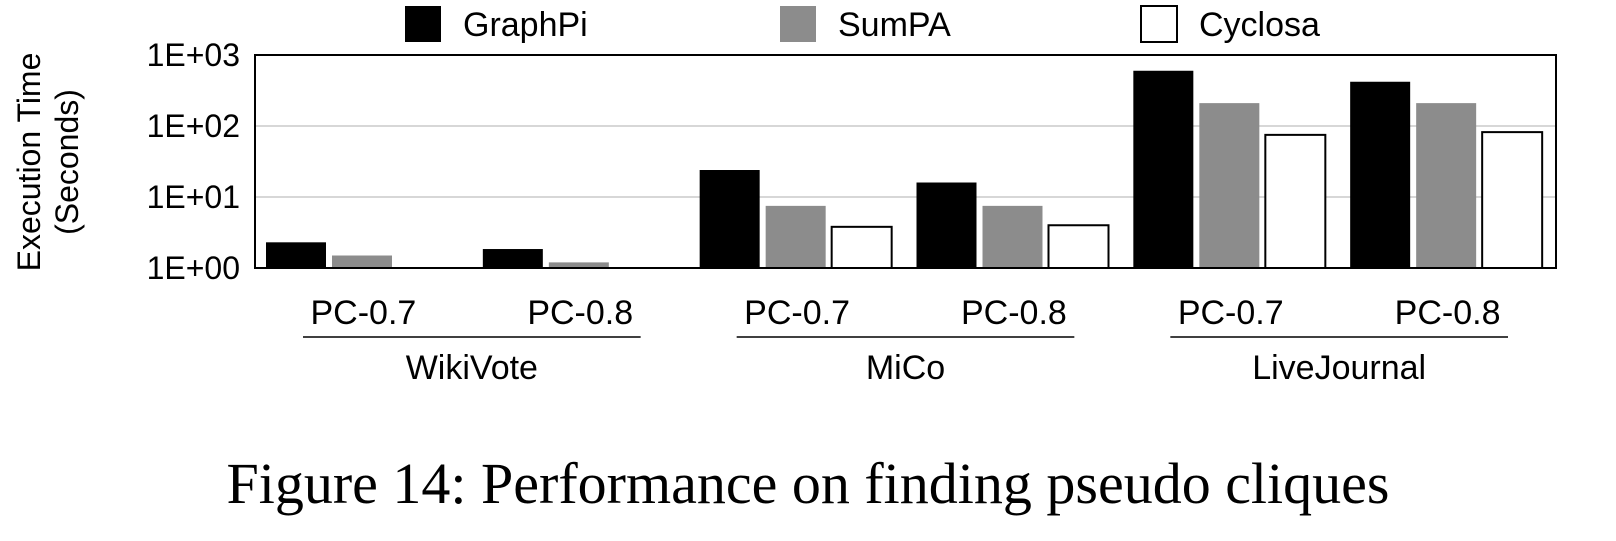 Image resolution: width=1616 pixels, height=541 pixels. What do you see at coordinates (48, 162) in the screenshot?
I see `y-axis-label: Execution Time(Seconds)` at bounding box center [48, 162].